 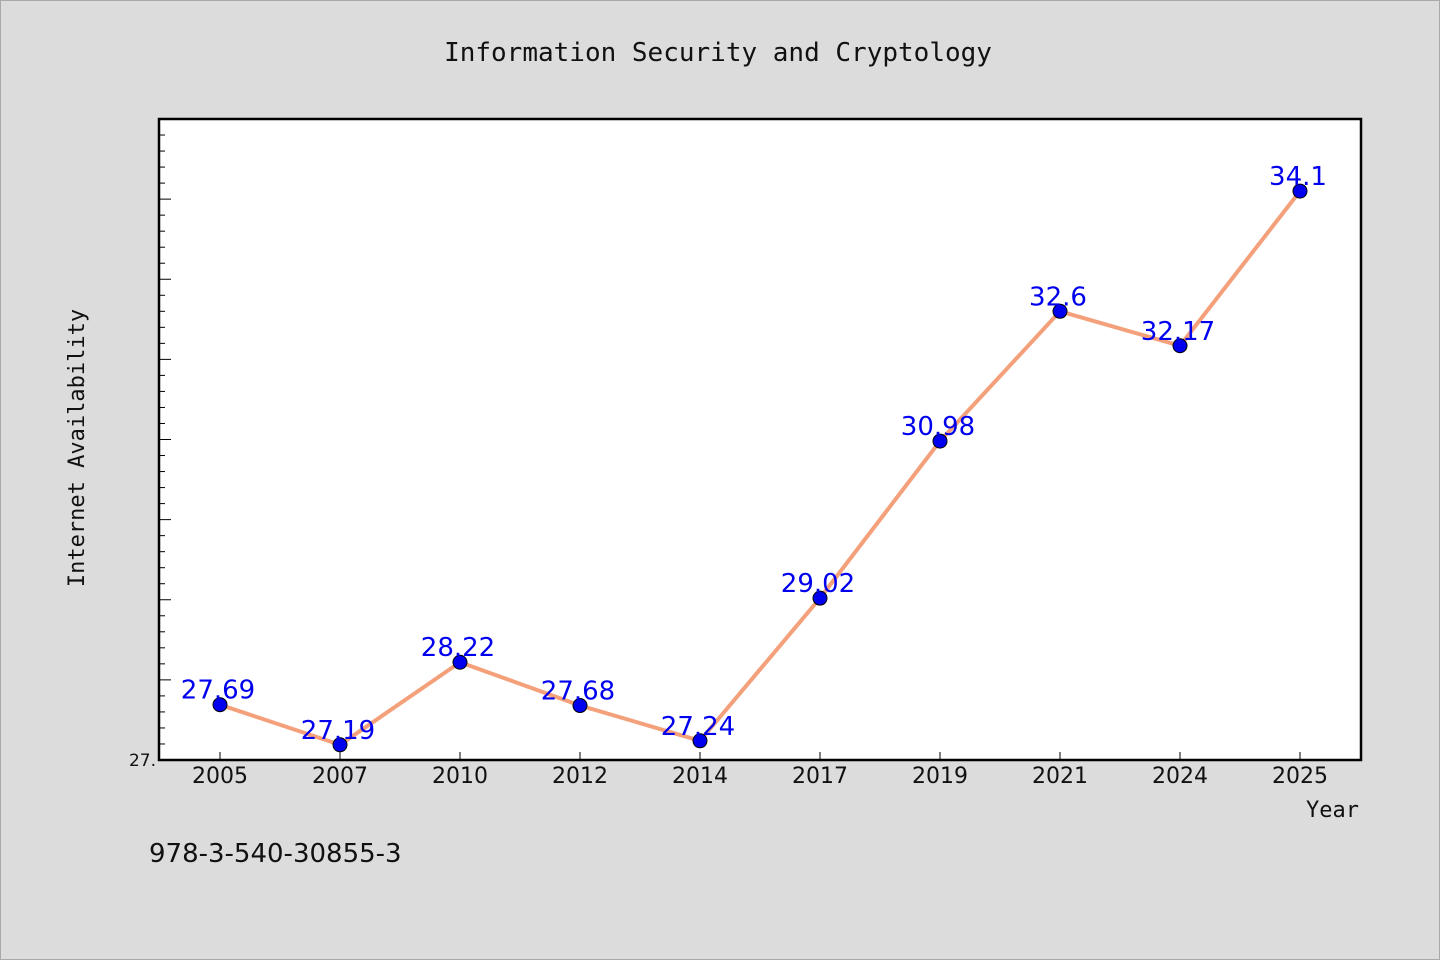 What do you see at coordinates (1332, 810) in the screenshot?
I see `x-axis-label: Year` at bounding box center [1332, 810].